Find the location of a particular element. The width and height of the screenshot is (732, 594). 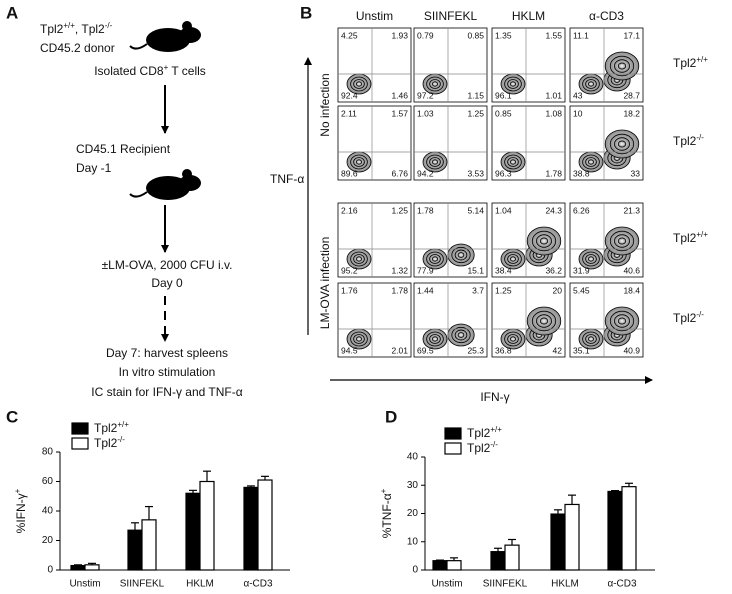

step-text: Tpl2+/+, Tpl2-/- is located at coordinates (76, 29).